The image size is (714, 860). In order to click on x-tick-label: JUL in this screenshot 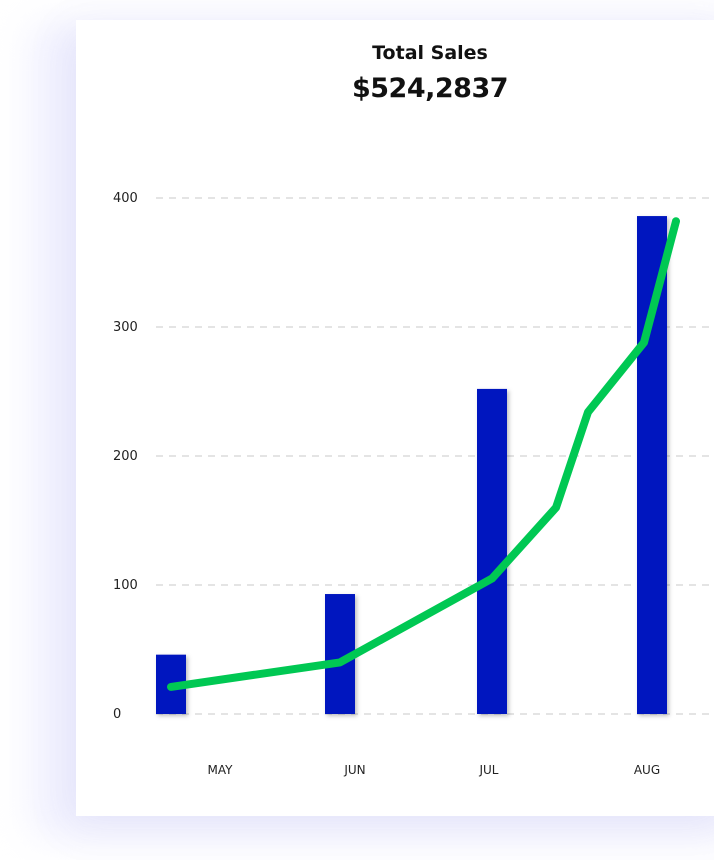, I will do `click(488, 770)`.